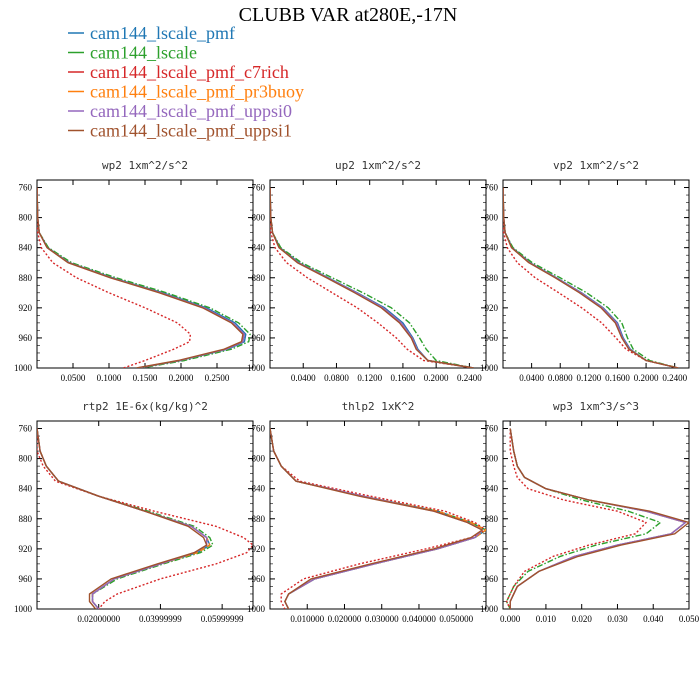 Image resolution: width=700 pixels, height=700 pixels. What do you see at coordinates (109, 378) in the screenshot?
I see `x-tick-label: 0.1000` at bounding box center [109, 378].